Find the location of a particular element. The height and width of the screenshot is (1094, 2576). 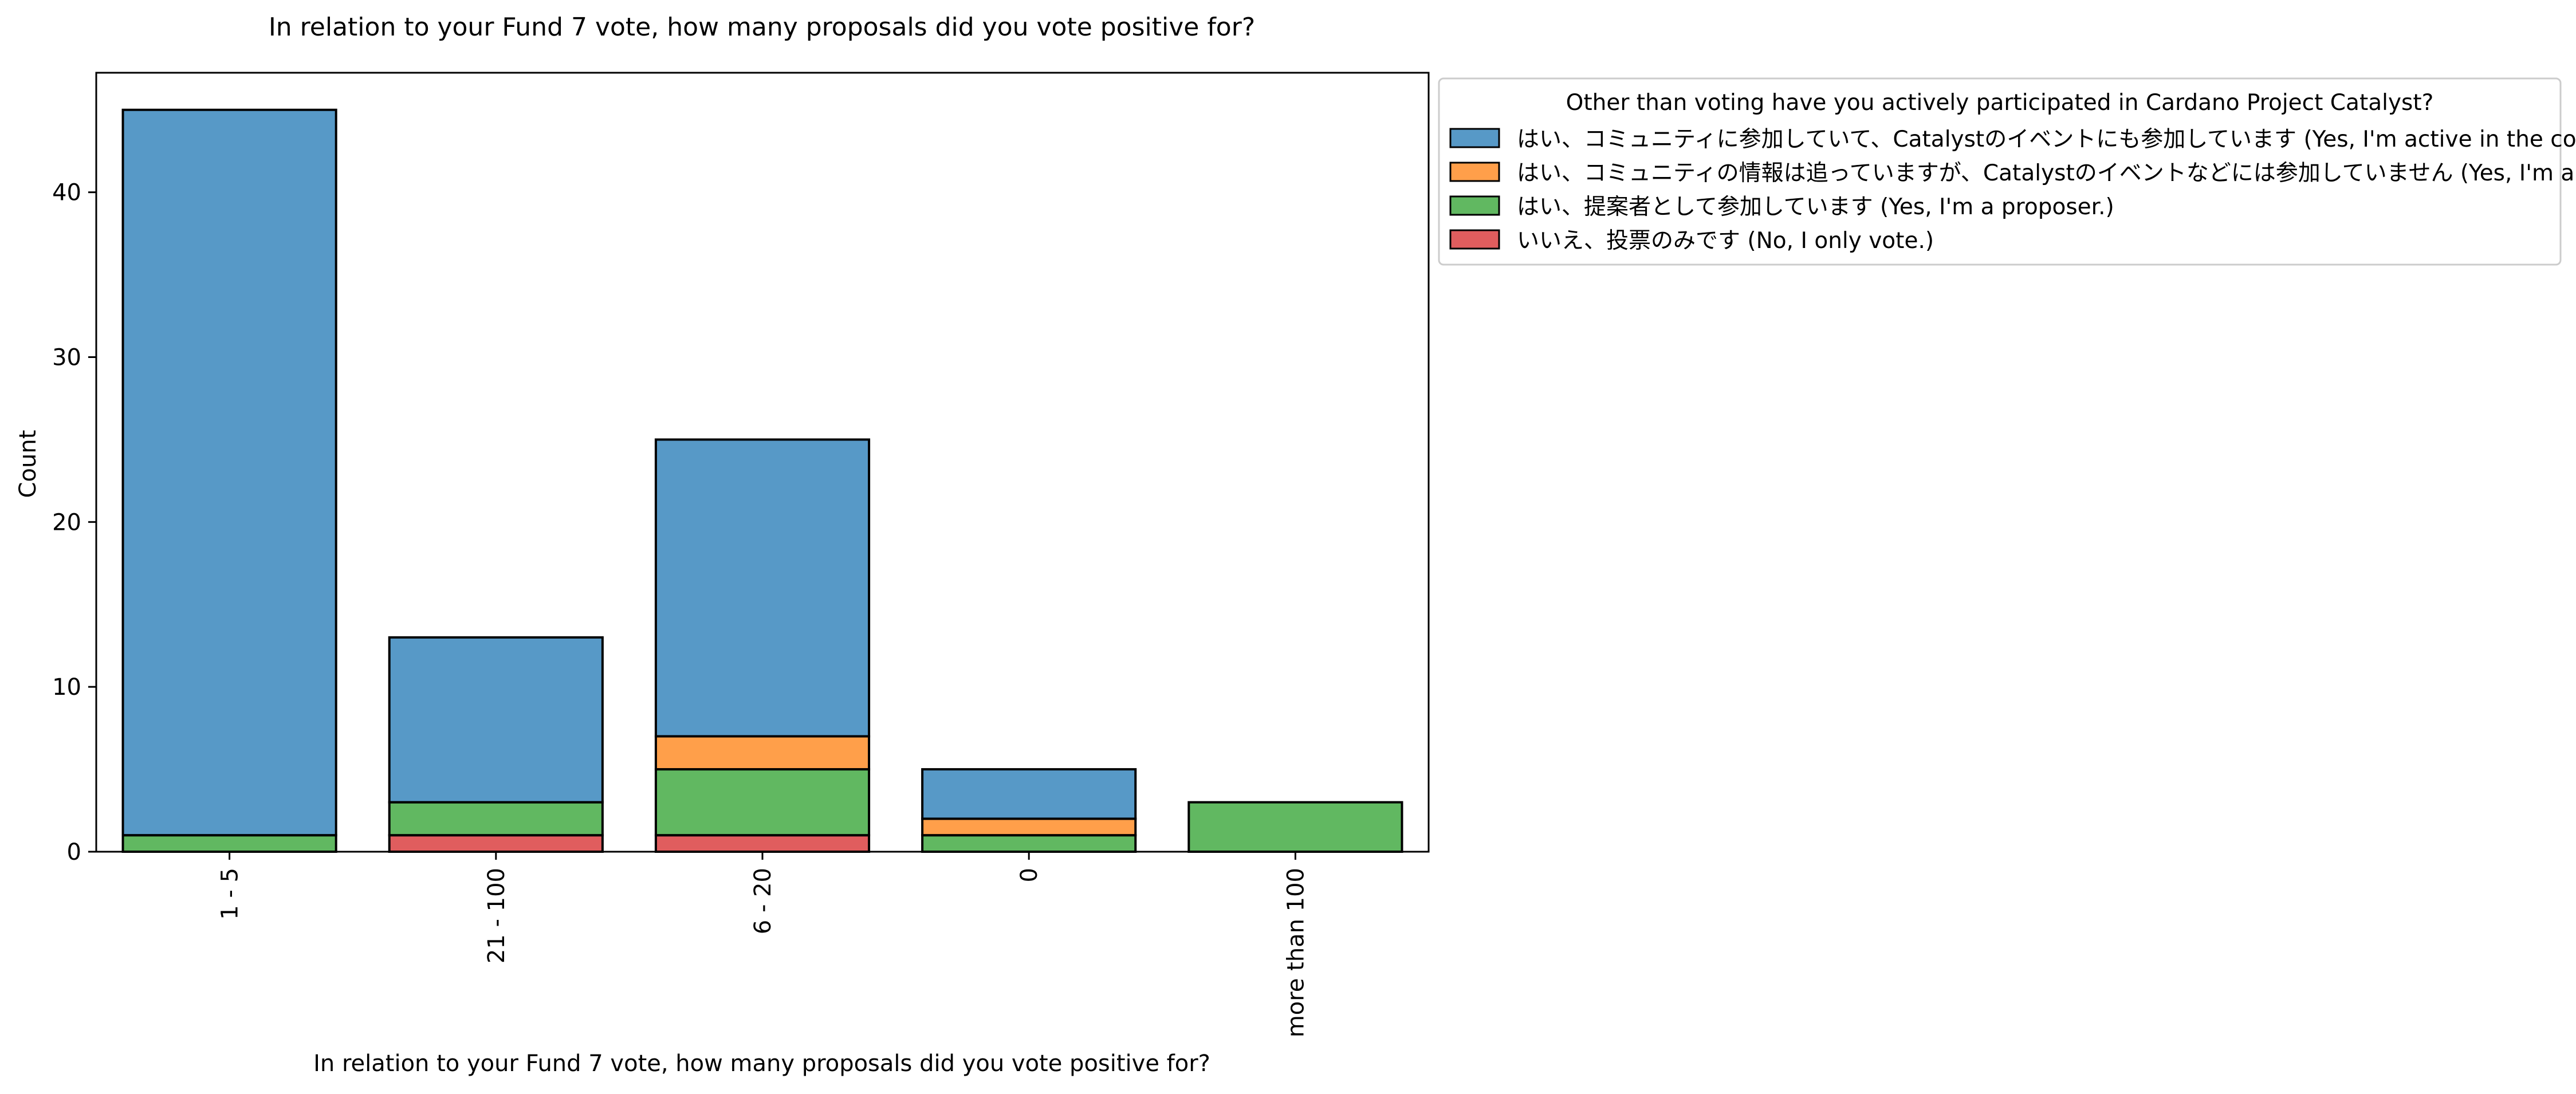

x-tick-label: 0 is located at coordinates (1029, 875).